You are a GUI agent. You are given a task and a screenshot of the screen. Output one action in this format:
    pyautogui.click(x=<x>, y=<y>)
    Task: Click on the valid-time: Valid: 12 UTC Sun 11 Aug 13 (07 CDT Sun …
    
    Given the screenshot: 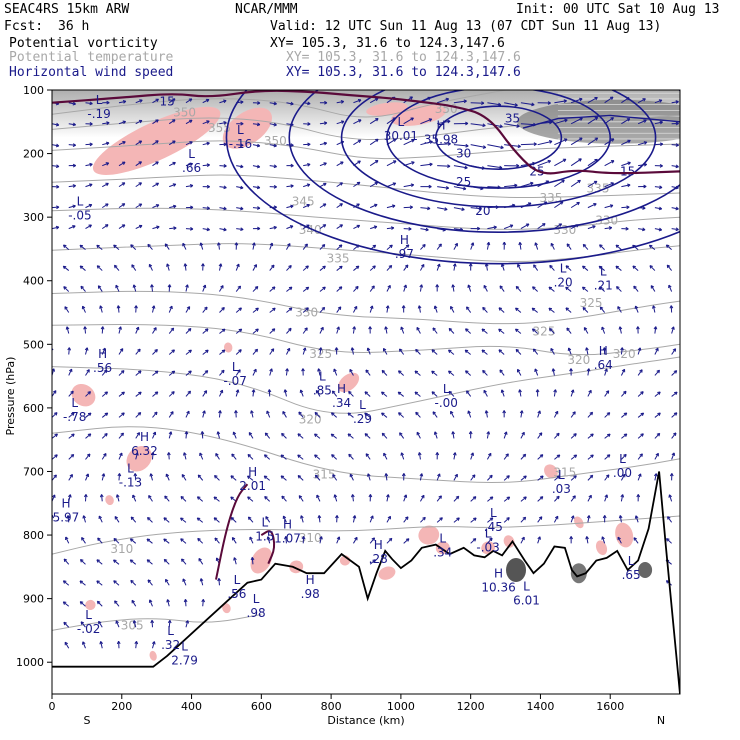 What is the action you would take?
    pyautogui.click(x=466, y=26)
    